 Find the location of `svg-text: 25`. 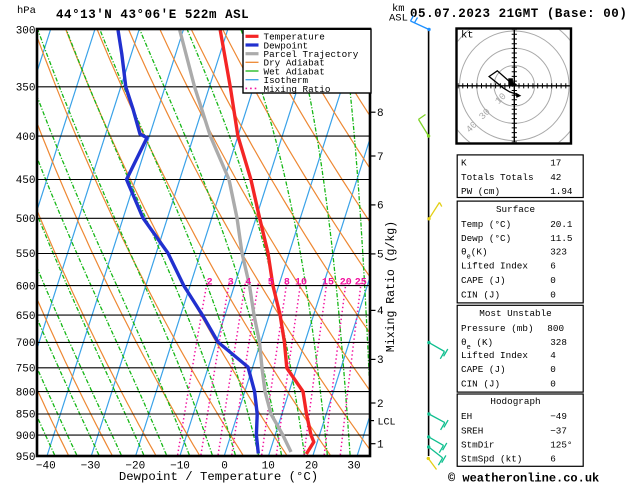

svg-text: 25 is located at coordinates (361, 282).